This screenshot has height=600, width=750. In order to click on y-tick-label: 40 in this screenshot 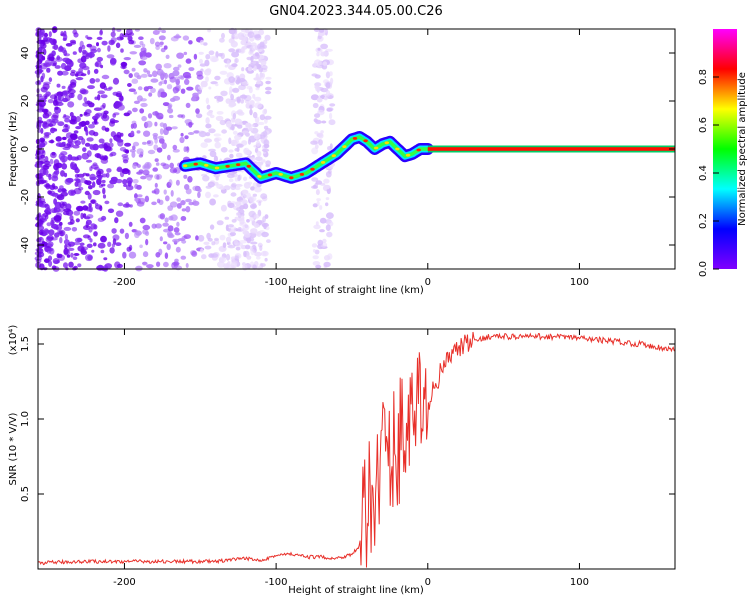, I will do `click(25, 53)`.